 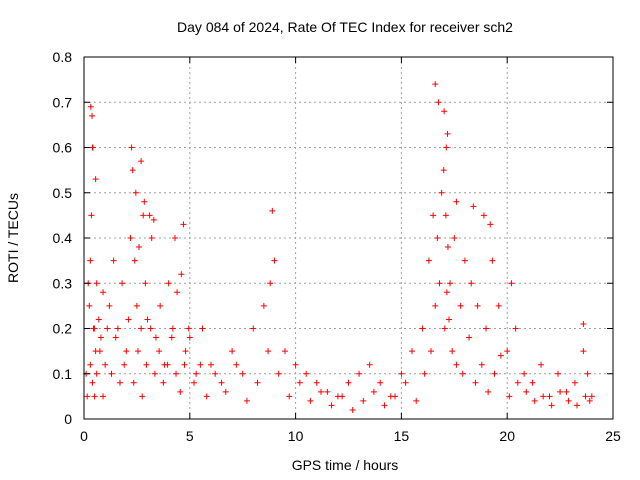 I want to click on x-tick-label: 20, so click(x=507, y=436).